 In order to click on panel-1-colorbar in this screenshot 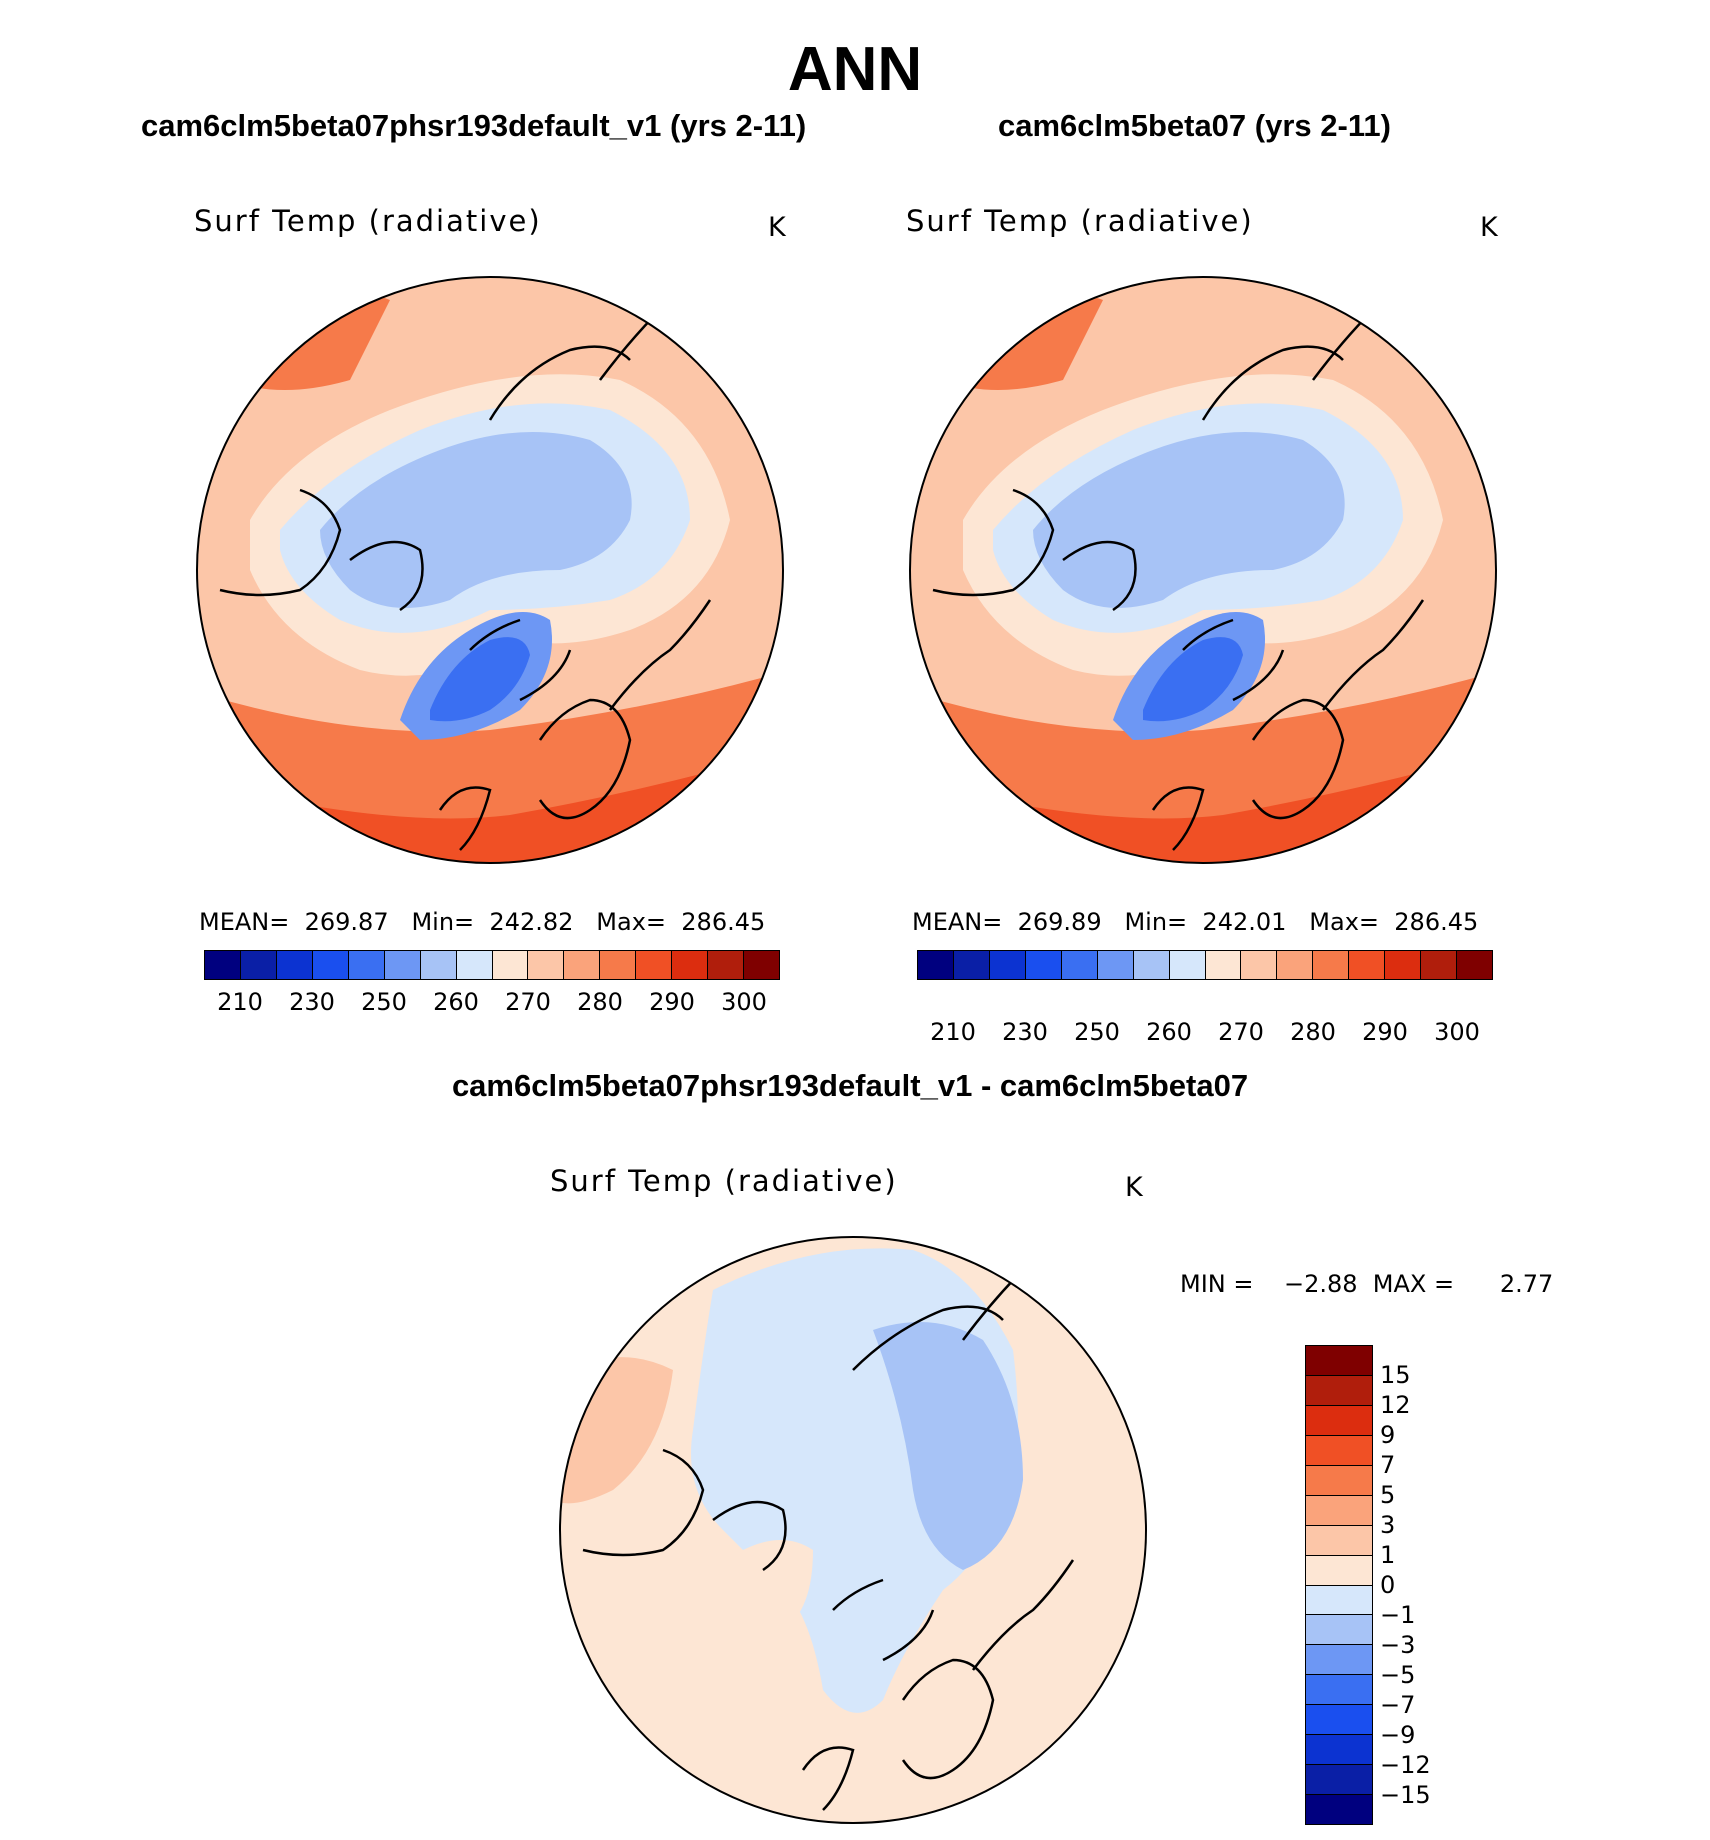, I will do `click(492, 965)`.